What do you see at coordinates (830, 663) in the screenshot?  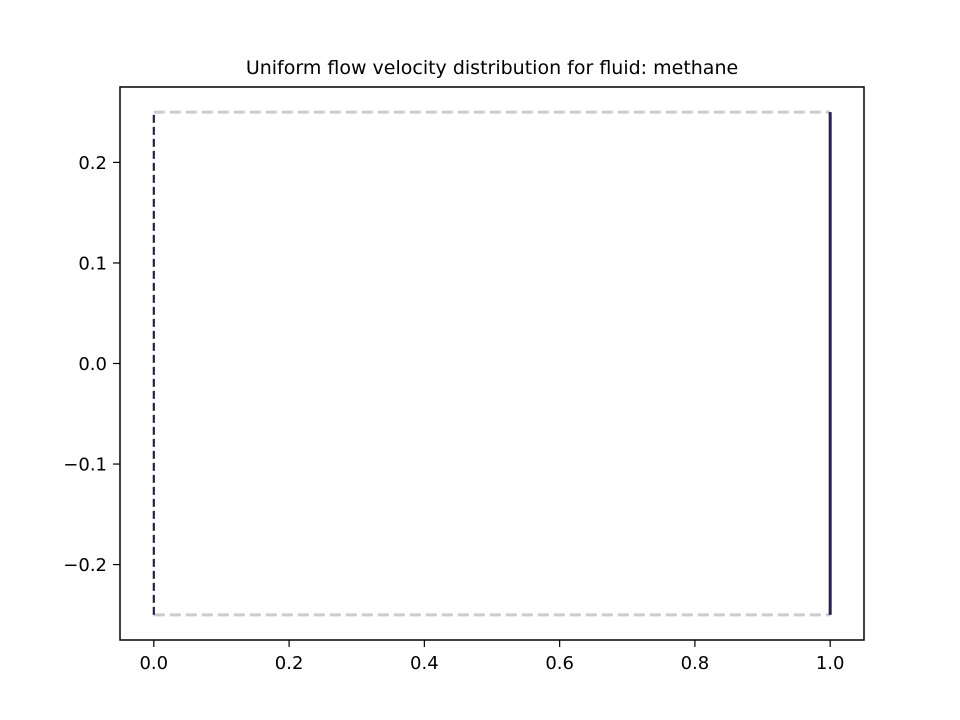 I see `x-tick-label: 1.0` at bounding box center [830, 663].